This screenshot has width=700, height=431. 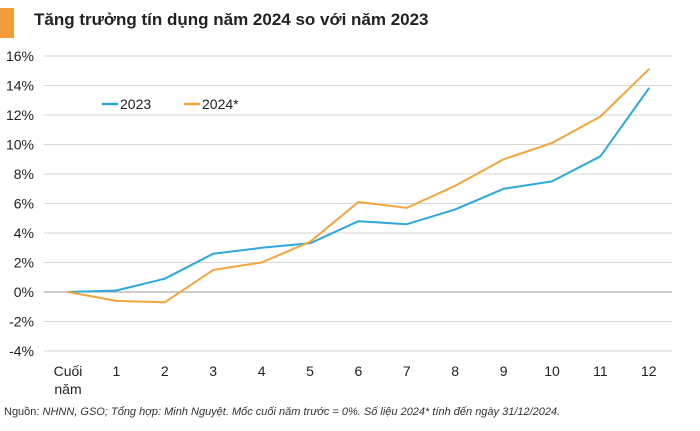 What do you see at coordinates (600, 371) in the screenshot?
I see `x-tick-label: 11` at bounding box center [600, 371].